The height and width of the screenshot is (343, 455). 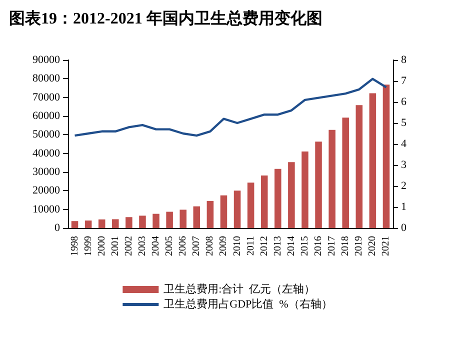 I want to click on y2-tick-label: 1, so click(x=403, y=207).